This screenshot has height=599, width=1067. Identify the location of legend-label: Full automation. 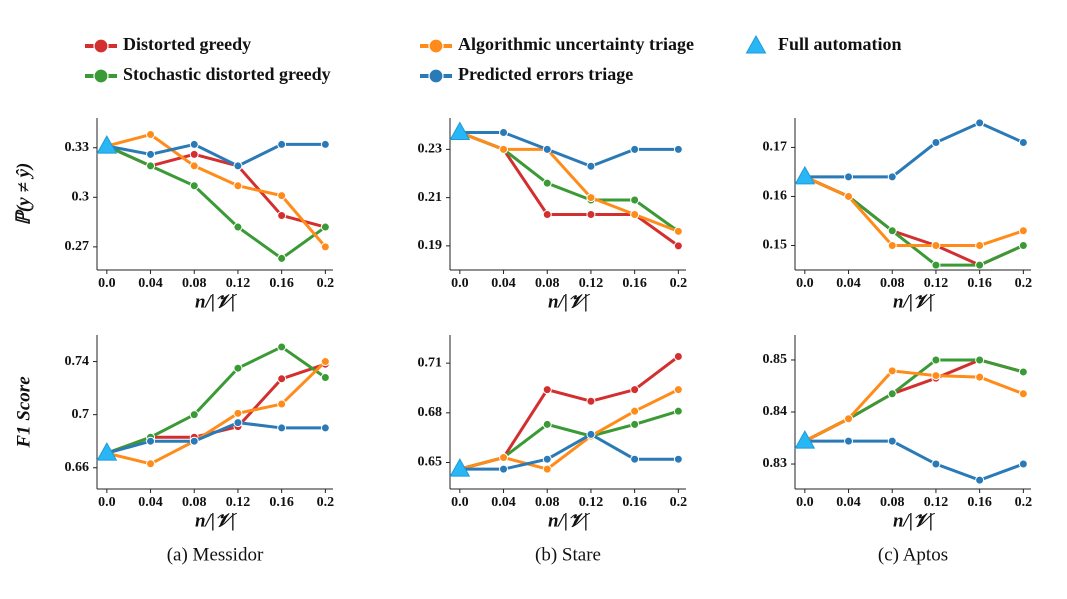
(840, 44).